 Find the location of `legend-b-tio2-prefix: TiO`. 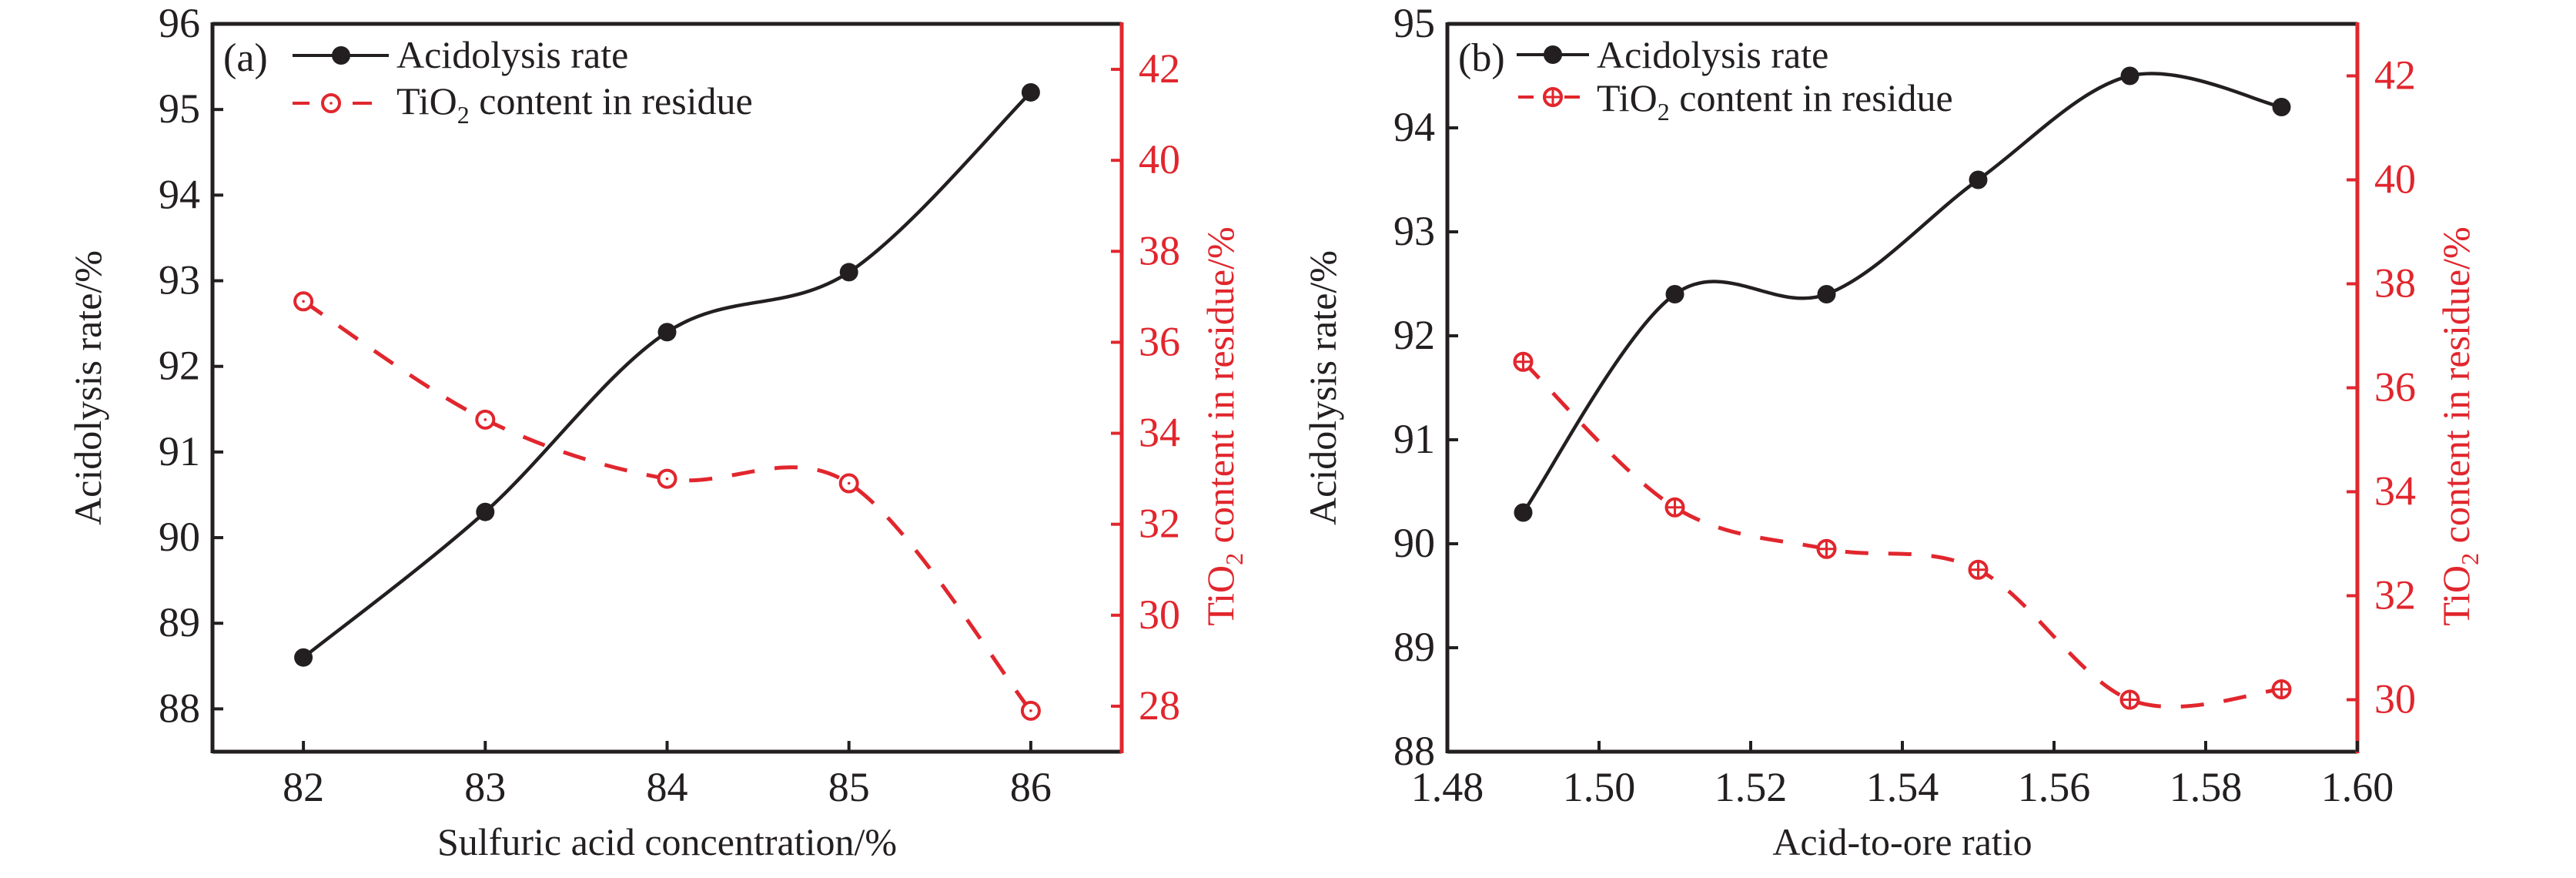

legend-b-tio2-prefix: TiO is located at coordinates (1628, 97).